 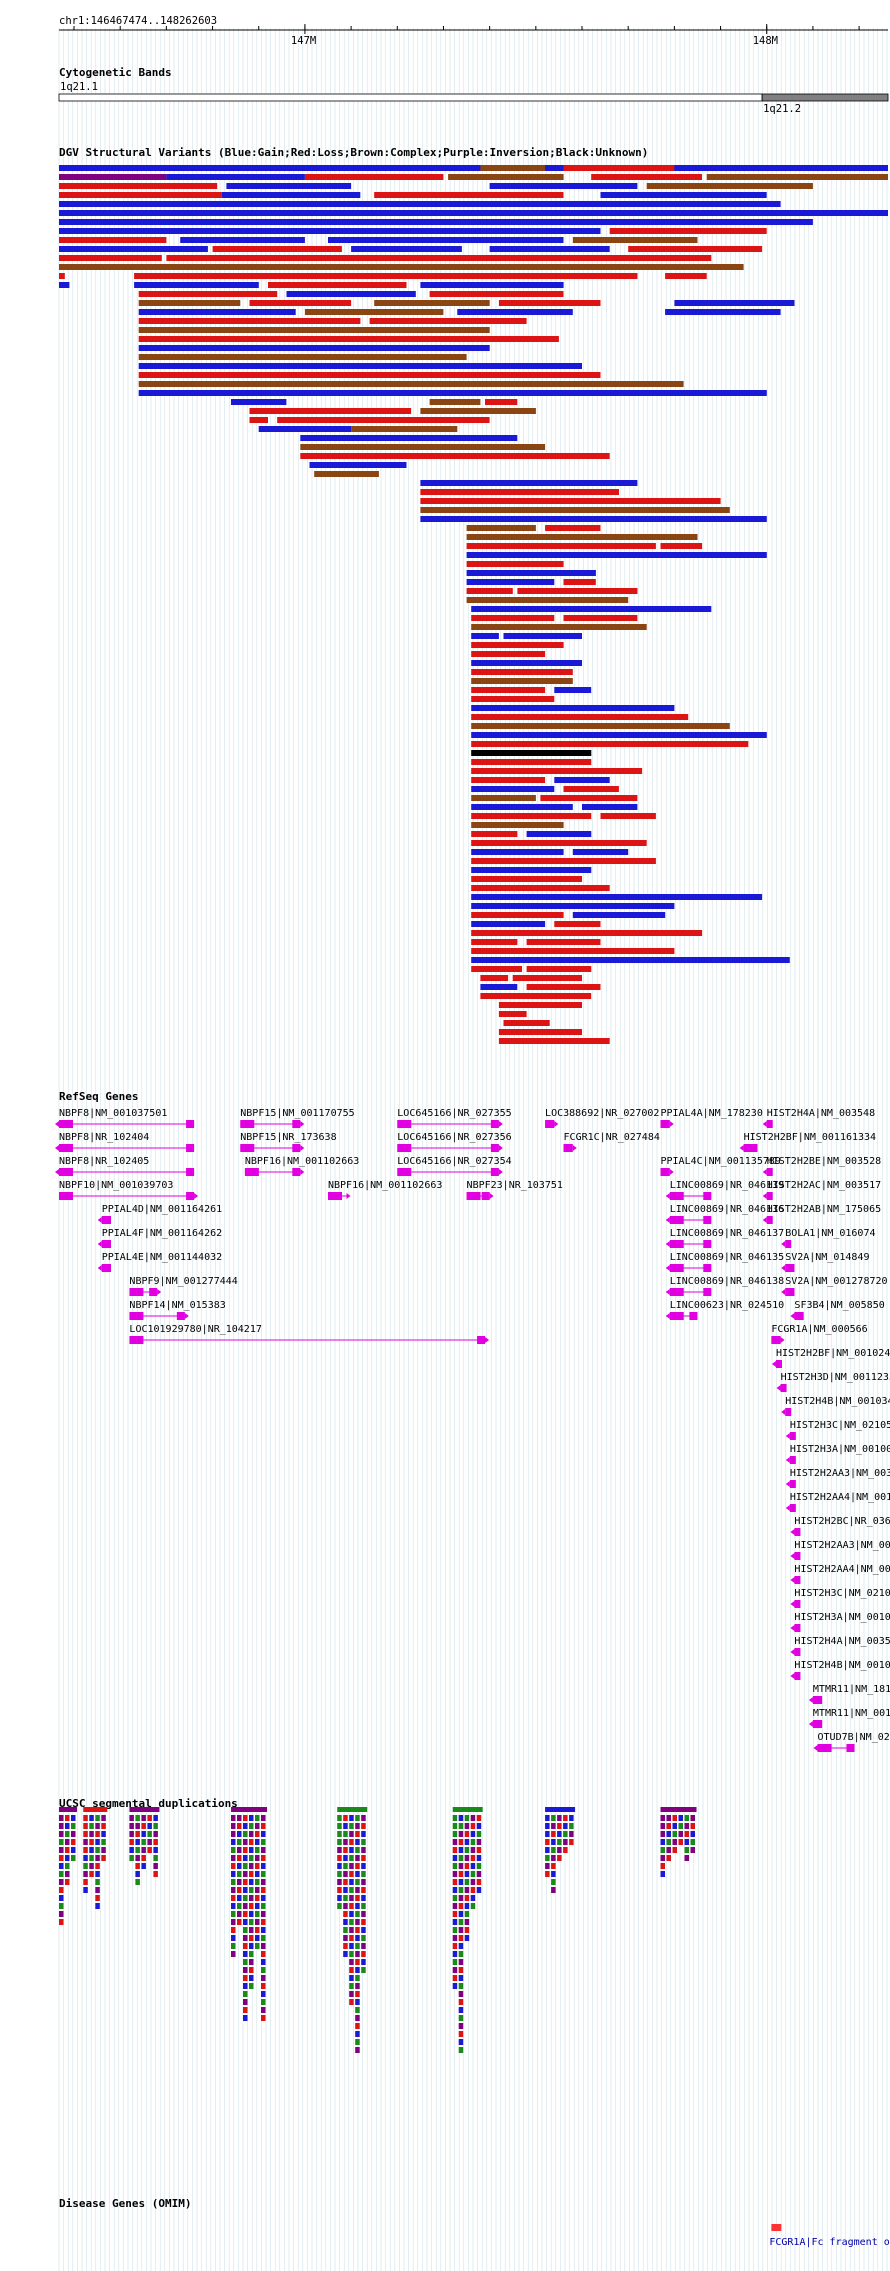 What do you see at coordinates (148, 1803) in the screenshot?
I see `segdups-title: UCSC segmental duplications` at bounding box center [148, 1803].